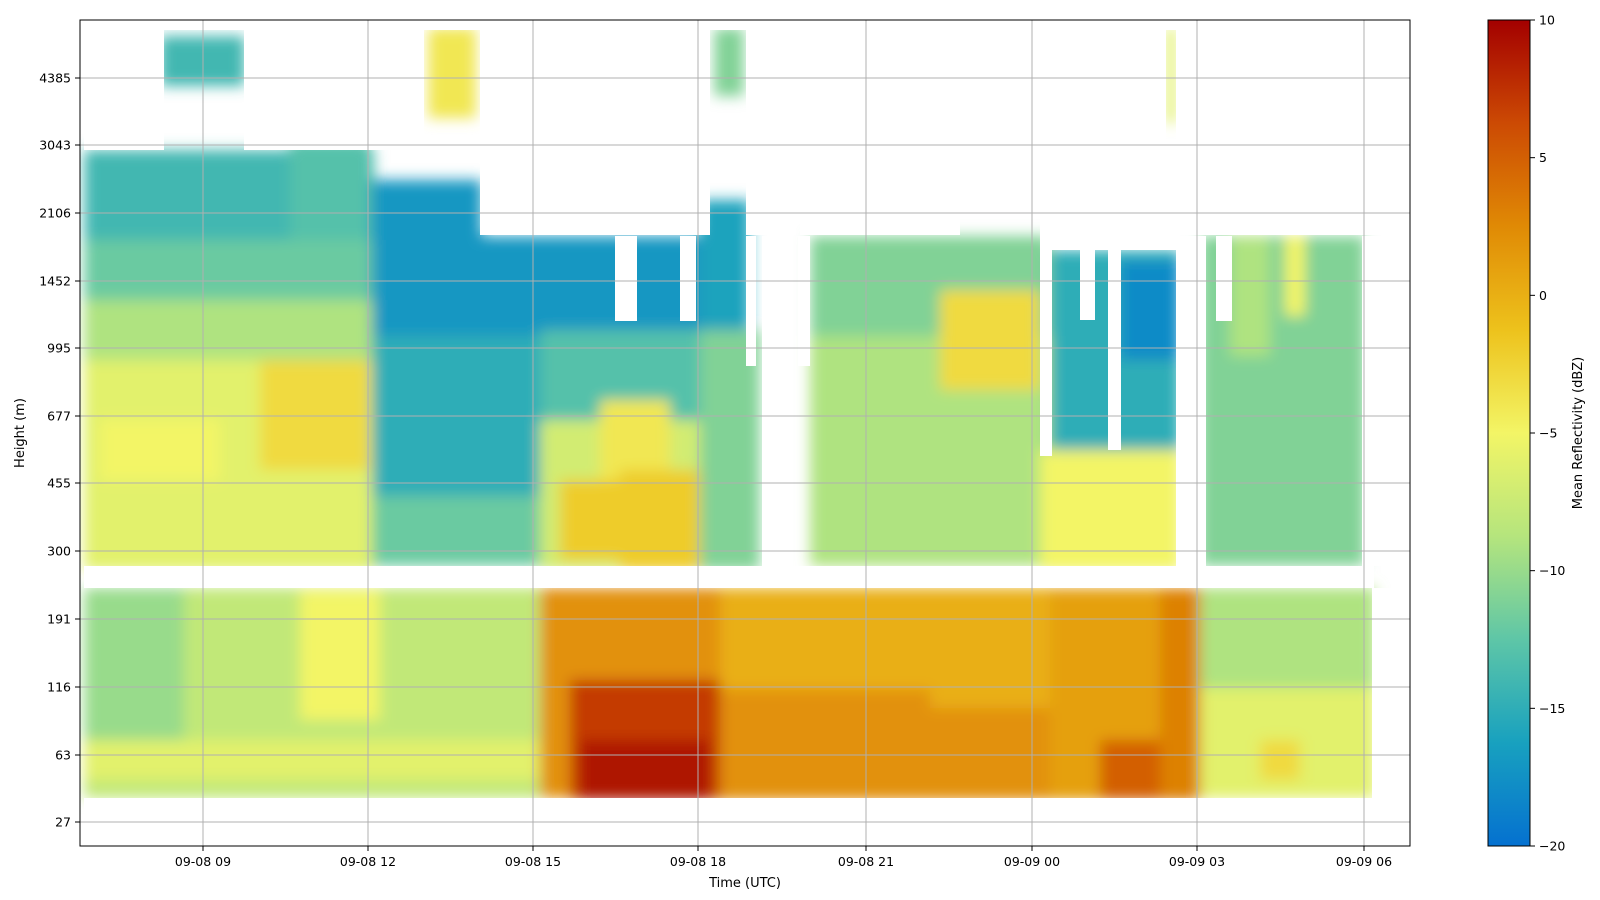 This screenshot has height=900, width=1600. What do you see at coordinates (698, 861) in the screenshot?
I see `x-tick-label: 09-08 18` at bounding box center [698, 861].